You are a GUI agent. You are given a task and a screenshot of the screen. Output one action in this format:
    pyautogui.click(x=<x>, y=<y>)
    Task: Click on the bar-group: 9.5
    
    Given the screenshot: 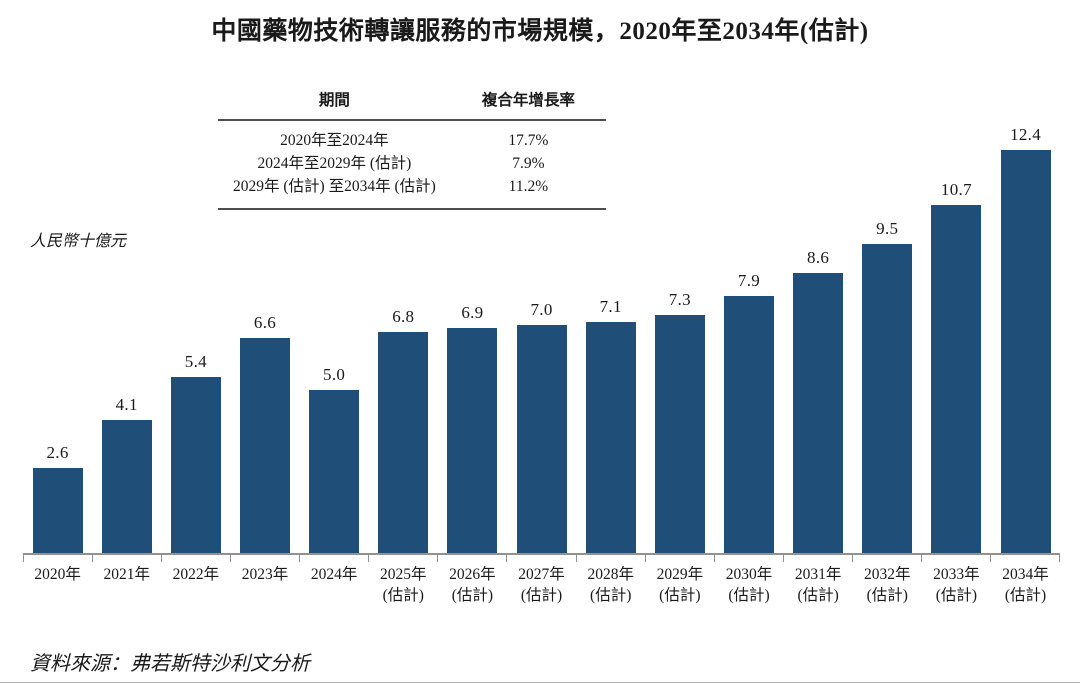 What is the action you would take?
    pyautogui.click(x=887, y=386)
    